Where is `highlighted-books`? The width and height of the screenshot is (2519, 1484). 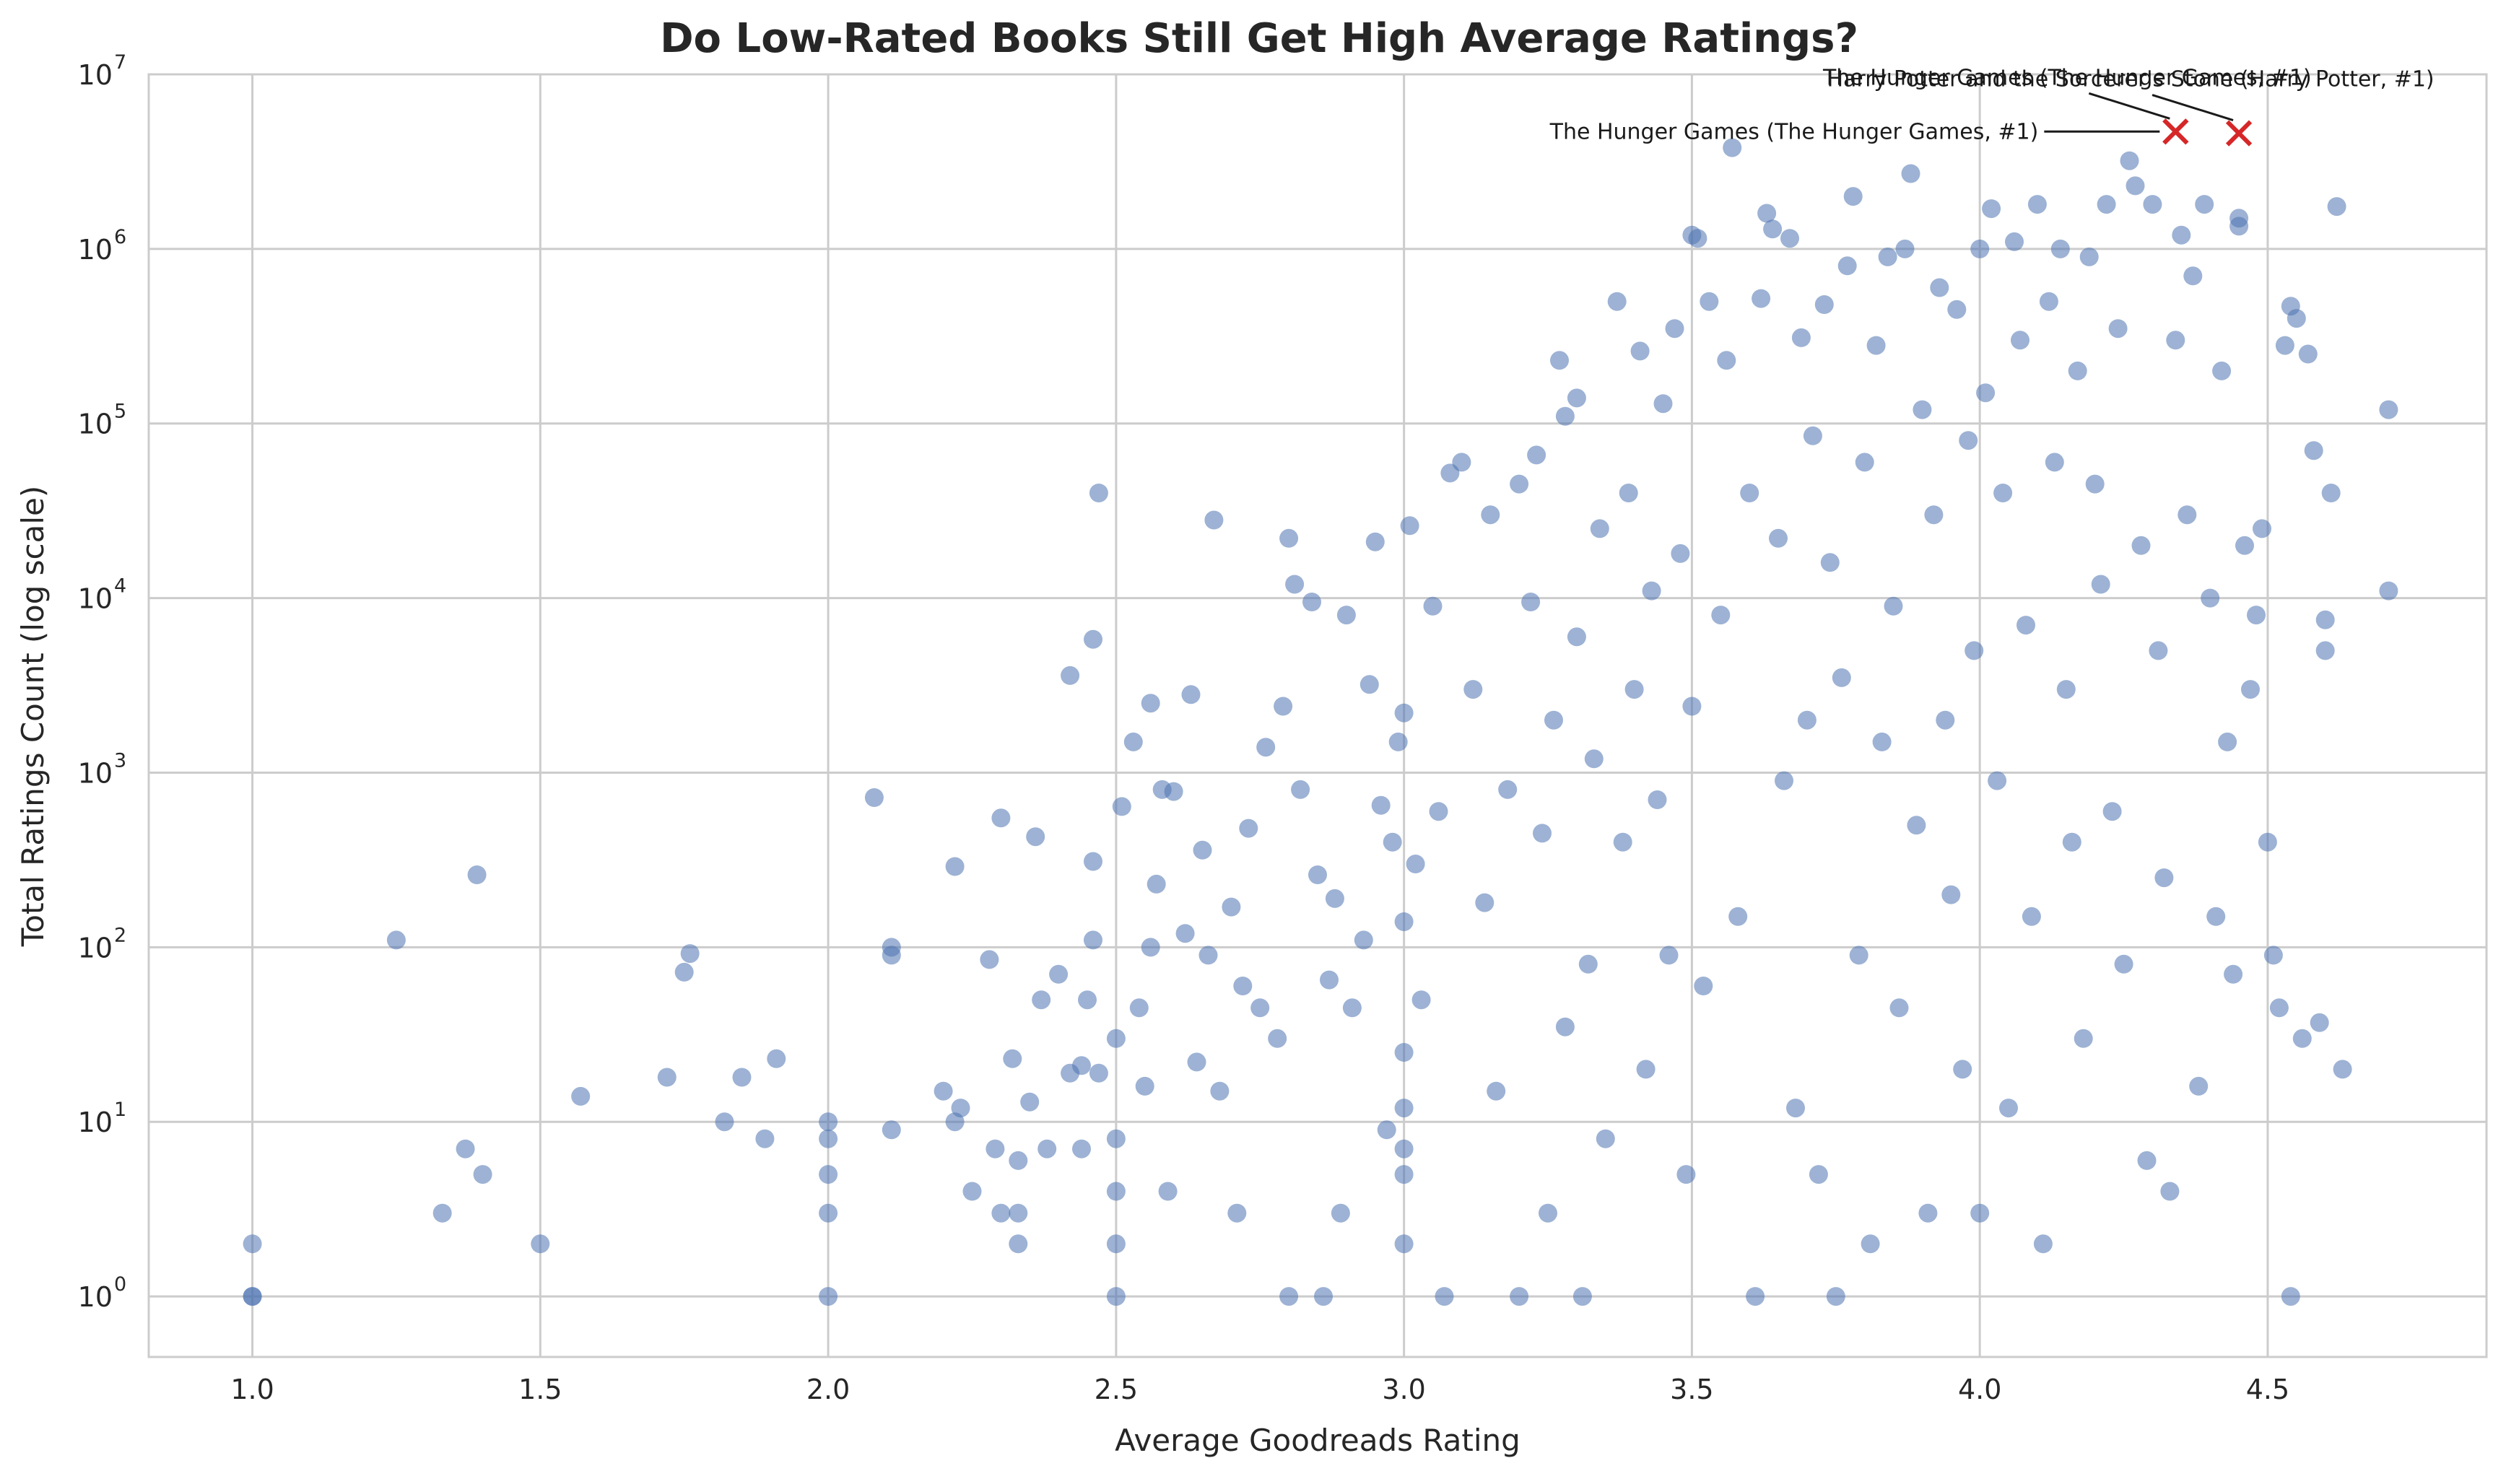
highlighted-books is located at coordinates (2207, 132).